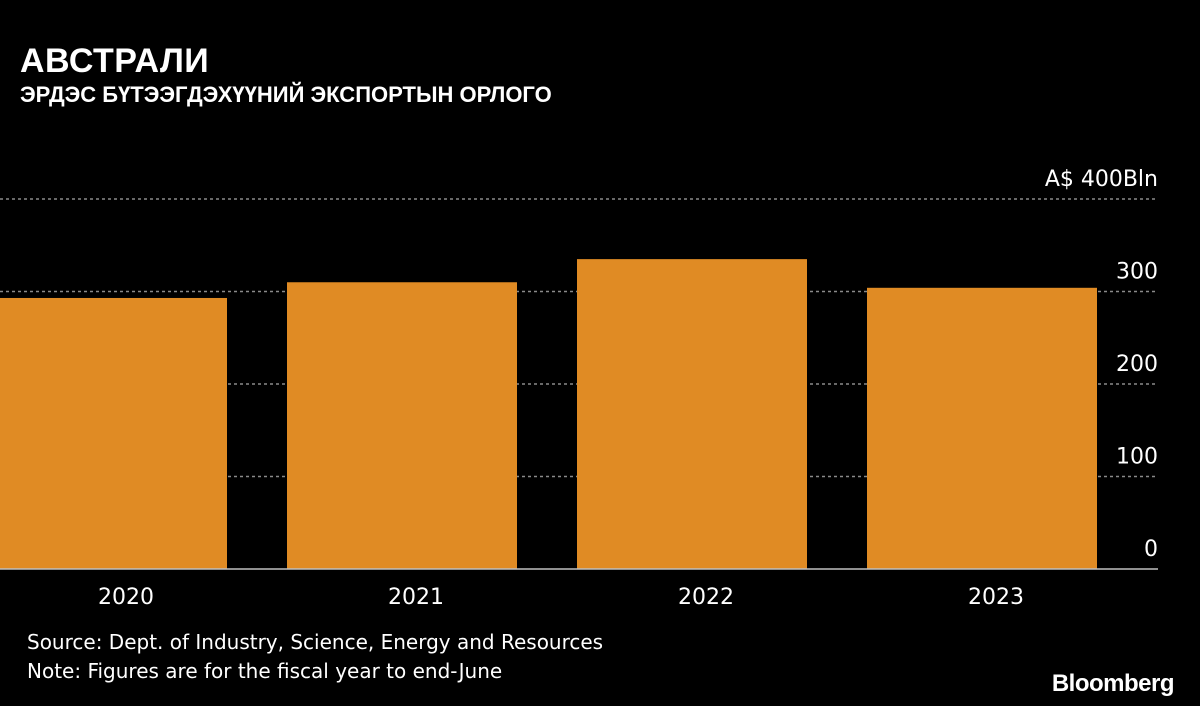 The width and height of the screenshot is (1200, 706). I want to click on y-axis-tick-labels: 0 100 200 300 A$ 400Bln, so click(1101, 364).